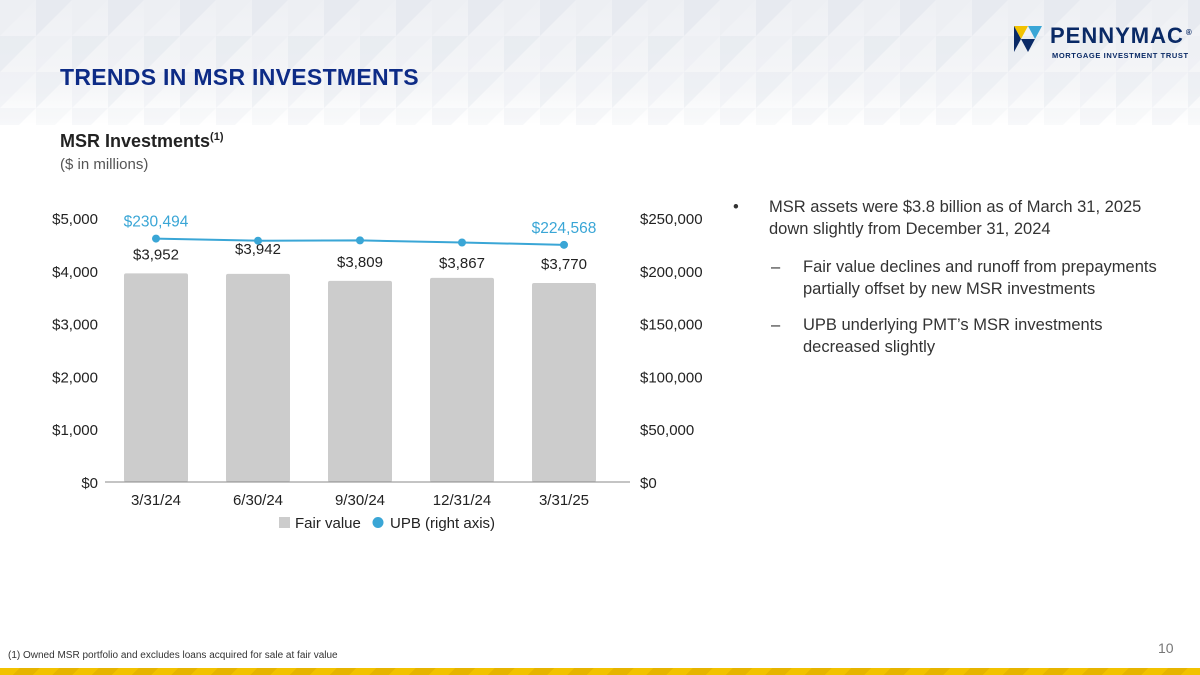 The width and height of the screenshot is (1200, 675). Describe the element at coordinates (75, 272) in the screenshot. I see `y-left-tick-label: $4,000` at that location.